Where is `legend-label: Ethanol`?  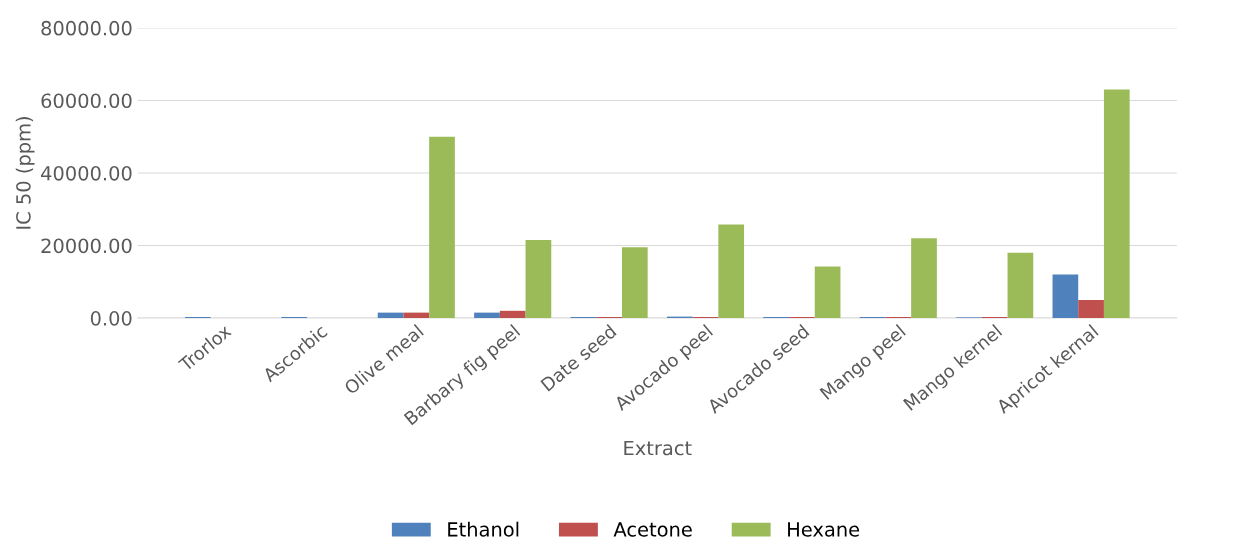
legend-label: Ethanol is located at coordinates (483, 529).